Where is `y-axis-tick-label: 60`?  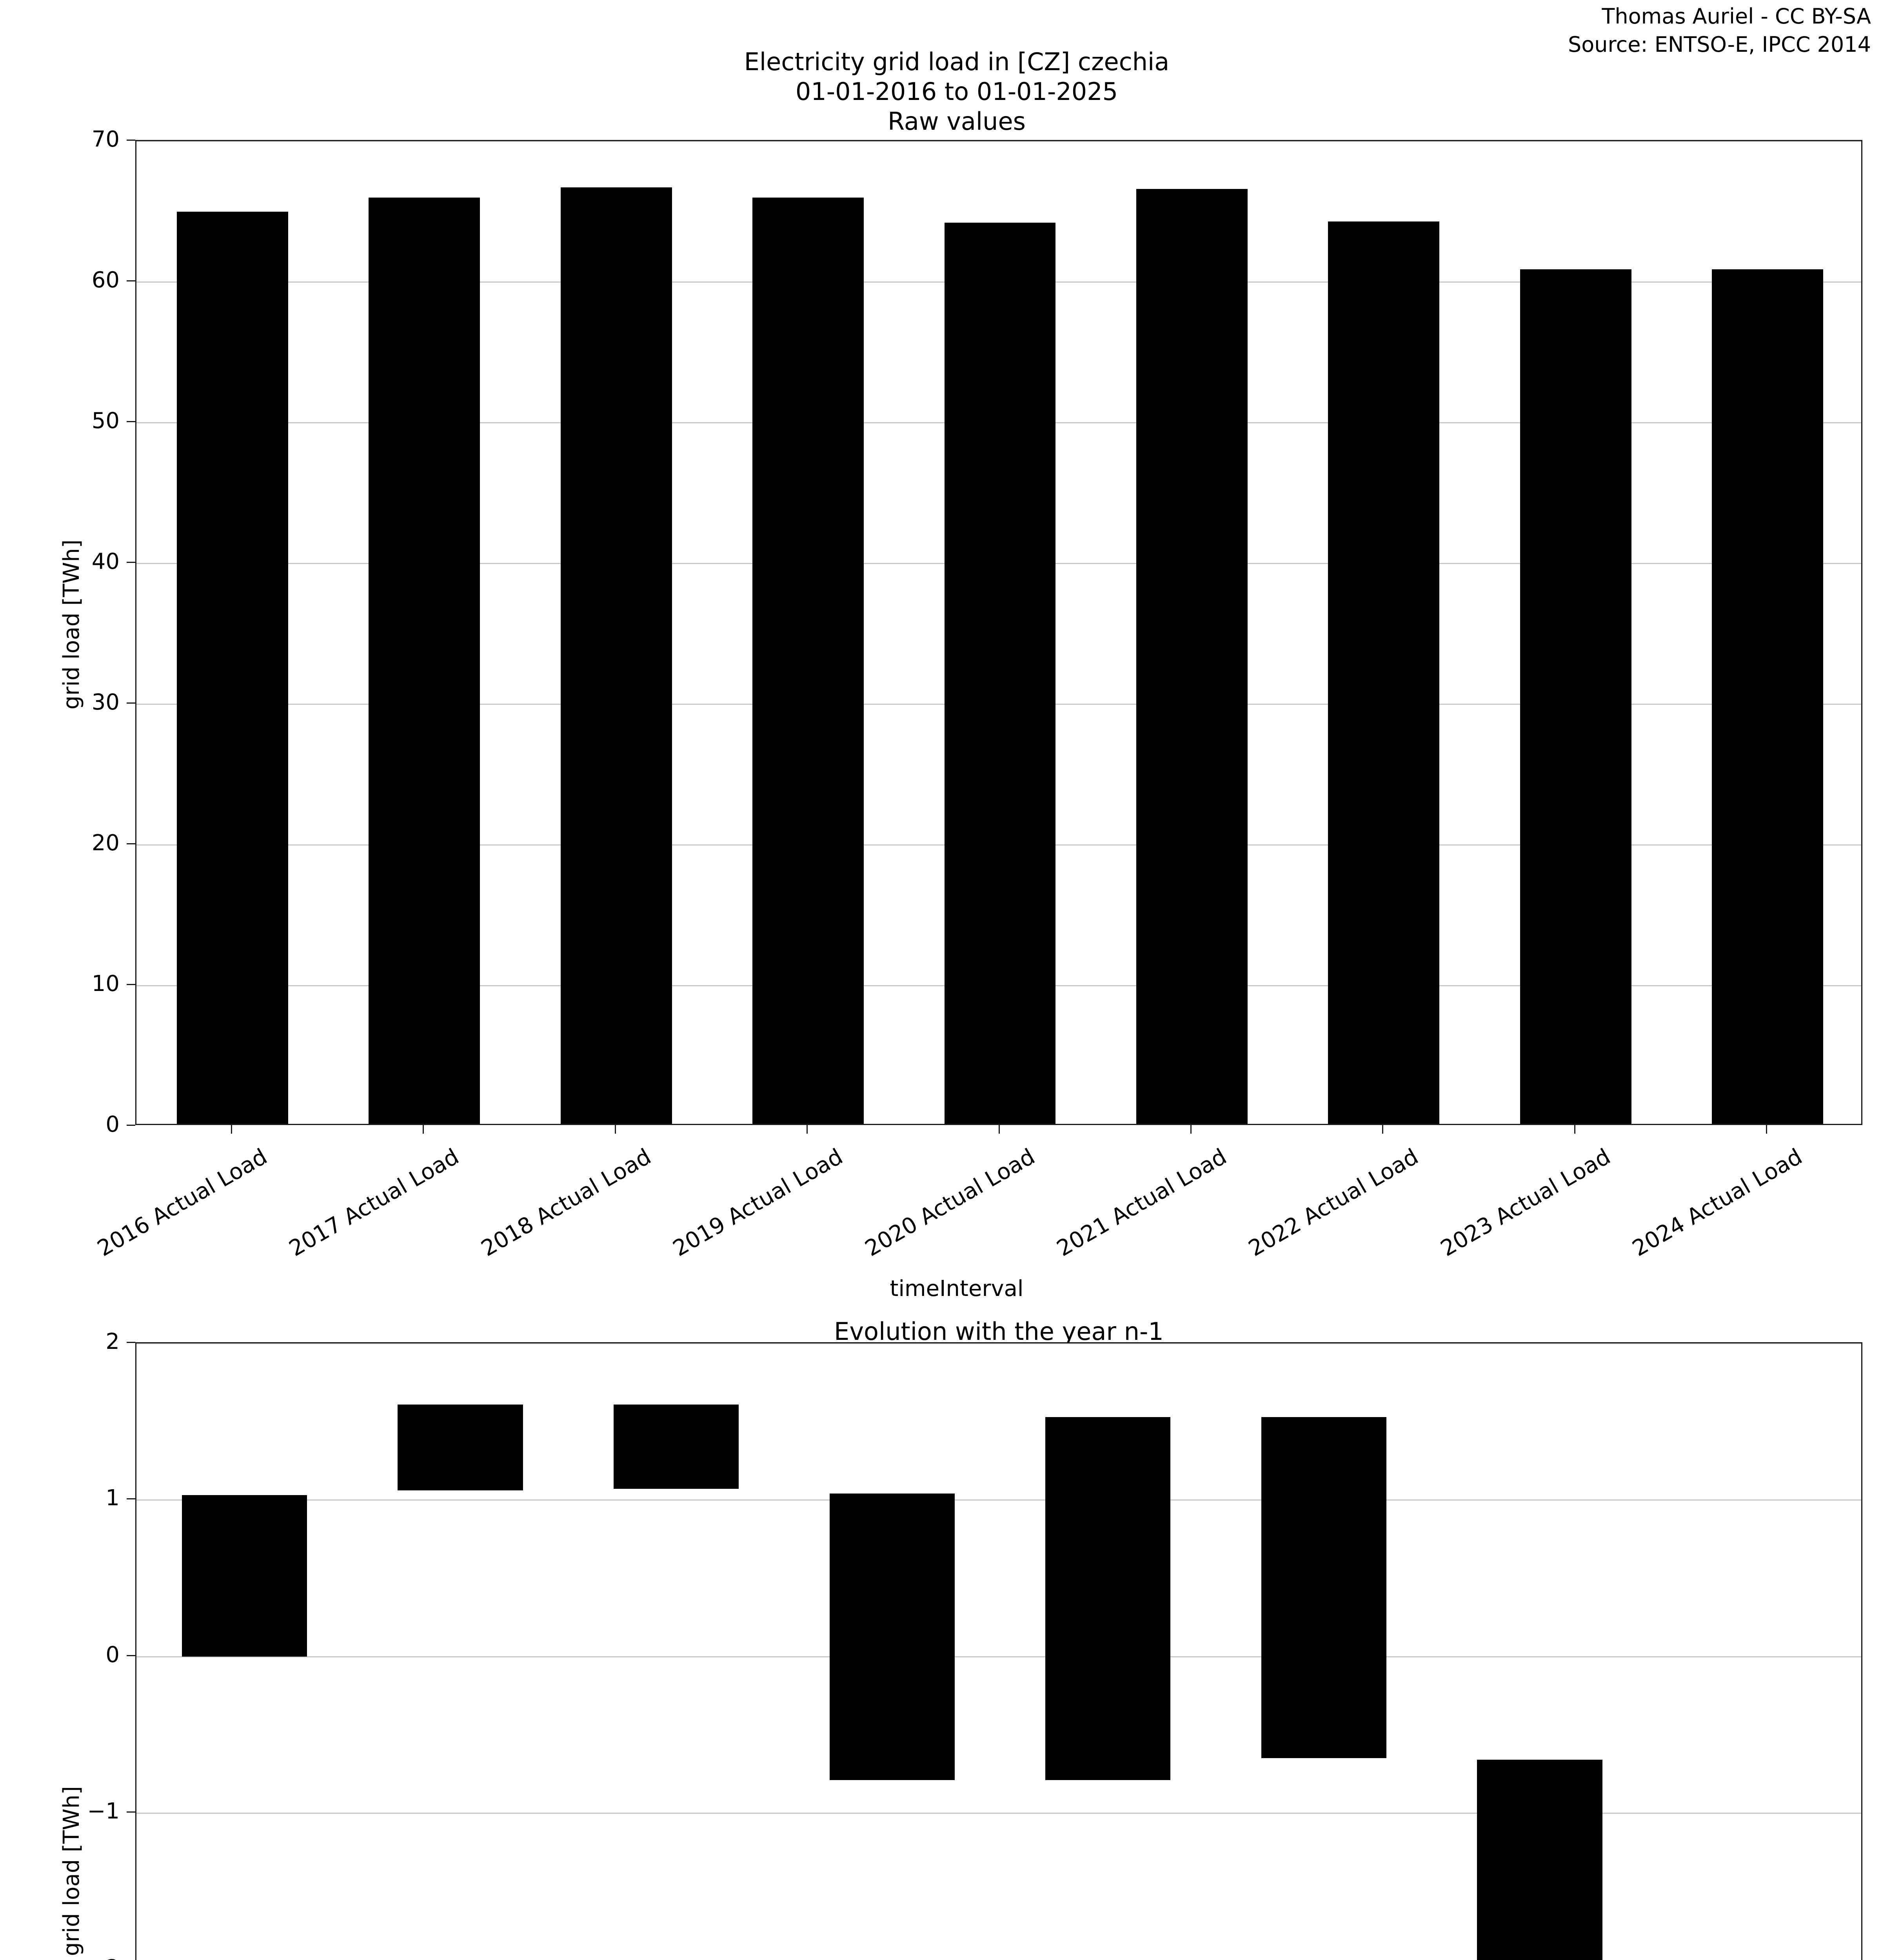
y-axis-tick-label: 60 is located at coordinates (105, 280).